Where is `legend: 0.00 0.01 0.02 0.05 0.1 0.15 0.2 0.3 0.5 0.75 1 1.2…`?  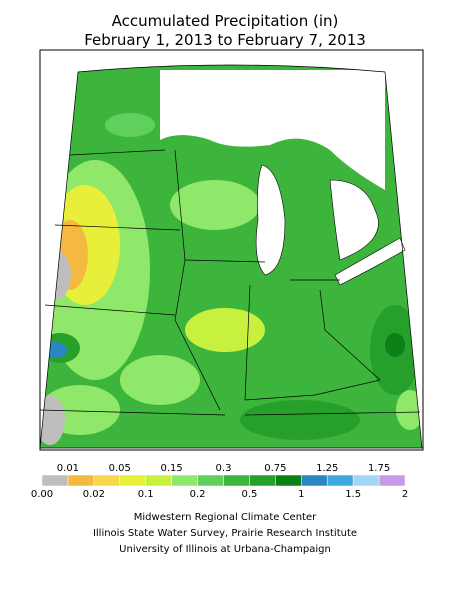 legend: 0.00 0.01 0.02 0.05 0.1 0.15 0.2 0.3 0.5 0.75 1 1.2… is located at coordinates (219, 481).